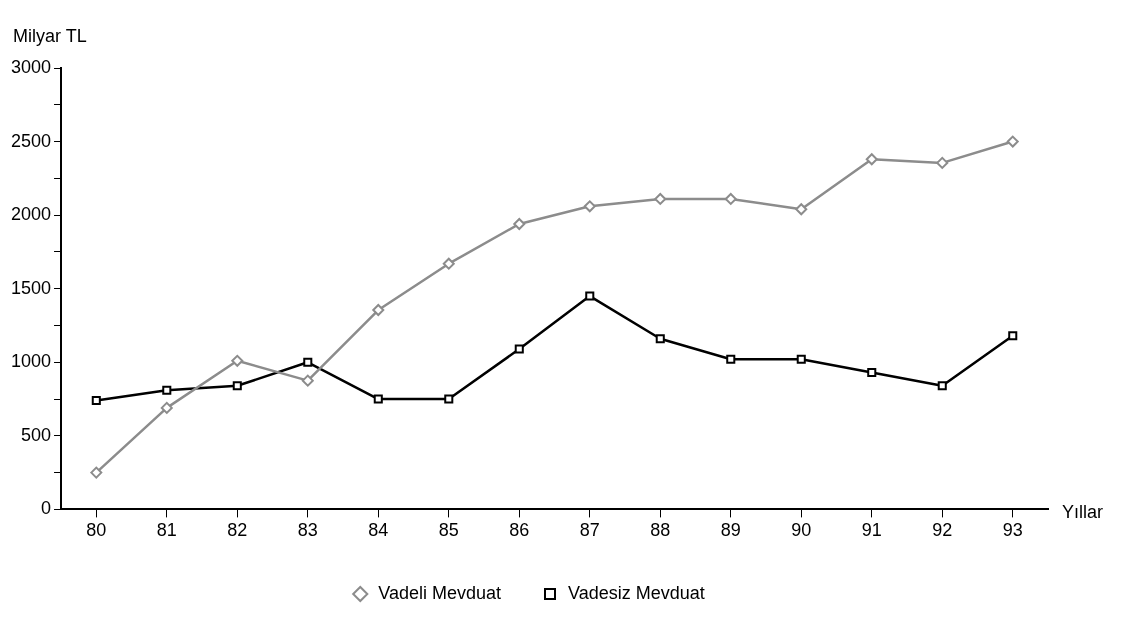 Image resolution: width=1131 pixels, height=625 pixels. I want to click on x-tick-label: 81, so click(166, 530).